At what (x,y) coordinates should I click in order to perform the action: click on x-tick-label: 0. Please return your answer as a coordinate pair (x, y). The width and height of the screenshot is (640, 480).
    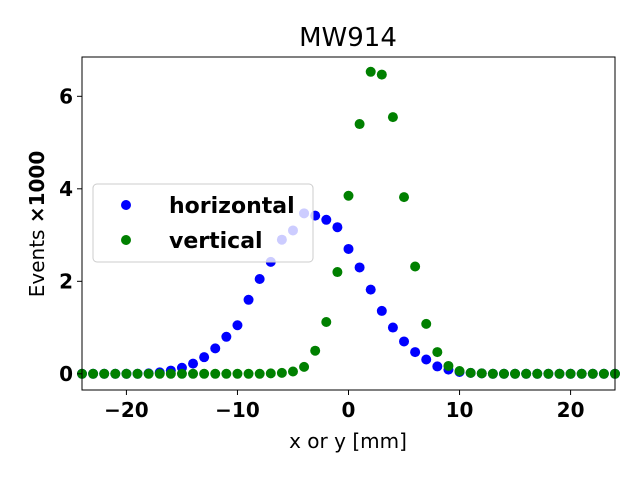
    Looking at the image, I should click on (349, 410).